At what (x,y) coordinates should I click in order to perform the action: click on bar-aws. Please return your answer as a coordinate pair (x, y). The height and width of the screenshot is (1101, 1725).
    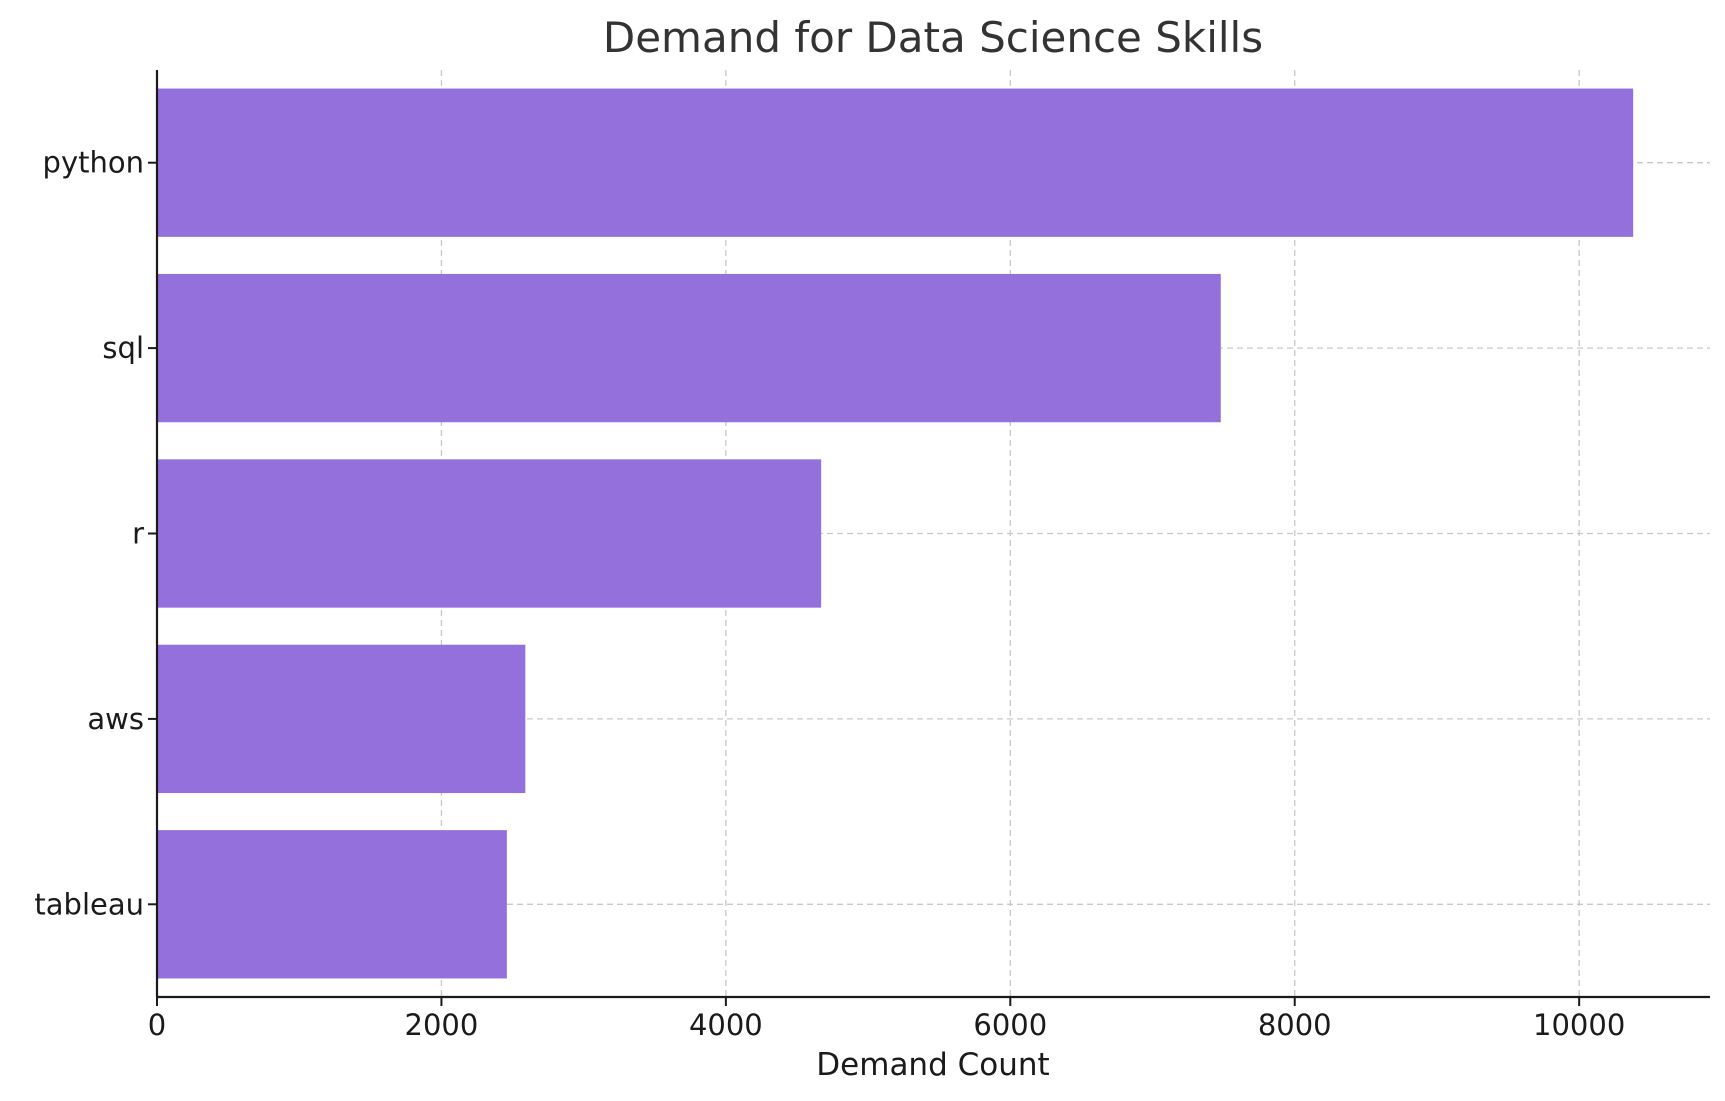
    Looking at the image, I should click on (341, 719).